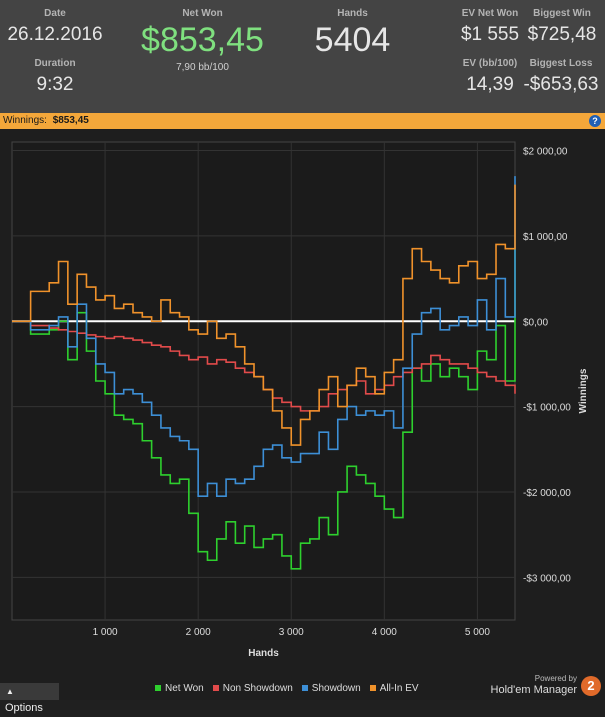 The height and width of the screenshot is (717, 605). What do you see at coordinates (202, 67) in the screenshot?
I see `stat-net-won-bb100: 7,90 bb/100` at bounding box center [202, 67].